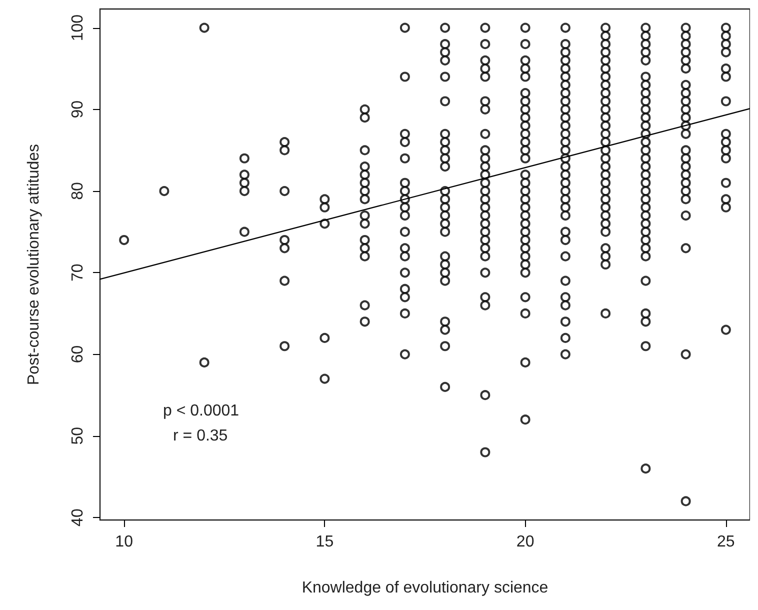 The image size is (758, 610). I want to click on y-tick-label: 90, so click(78, 109).